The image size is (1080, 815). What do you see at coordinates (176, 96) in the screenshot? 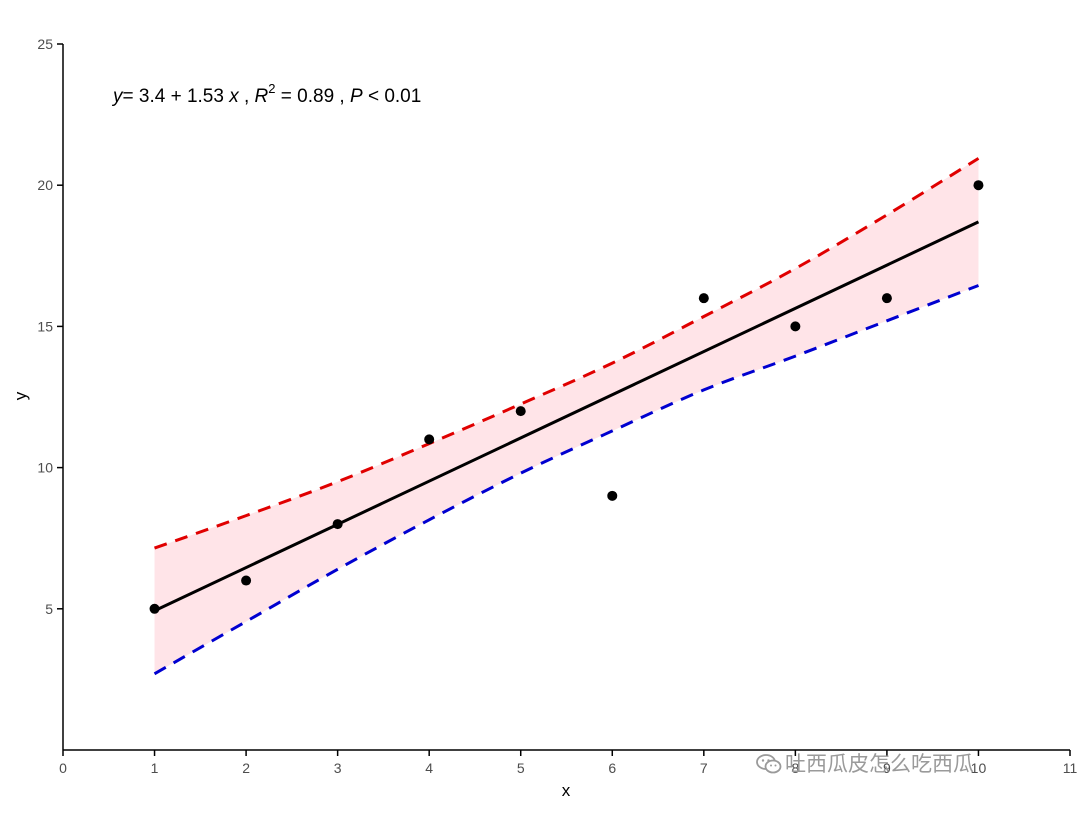
I see `eq-formula: = 3.4 + 1.53` at bounding box center [176, 96].